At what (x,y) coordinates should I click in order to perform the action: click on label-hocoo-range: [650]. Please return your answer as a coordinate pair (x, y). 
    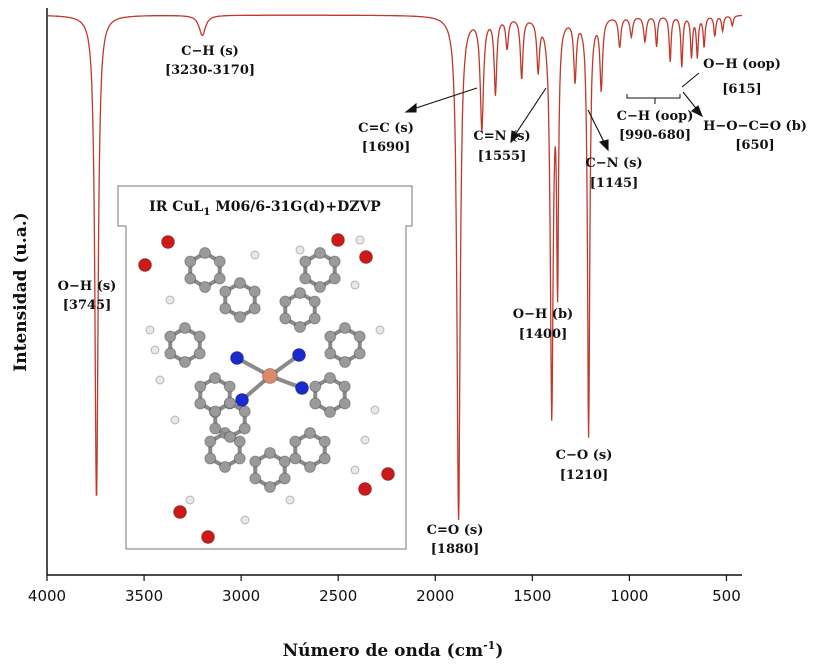
    Looking at the image, I should click on (754, 145).